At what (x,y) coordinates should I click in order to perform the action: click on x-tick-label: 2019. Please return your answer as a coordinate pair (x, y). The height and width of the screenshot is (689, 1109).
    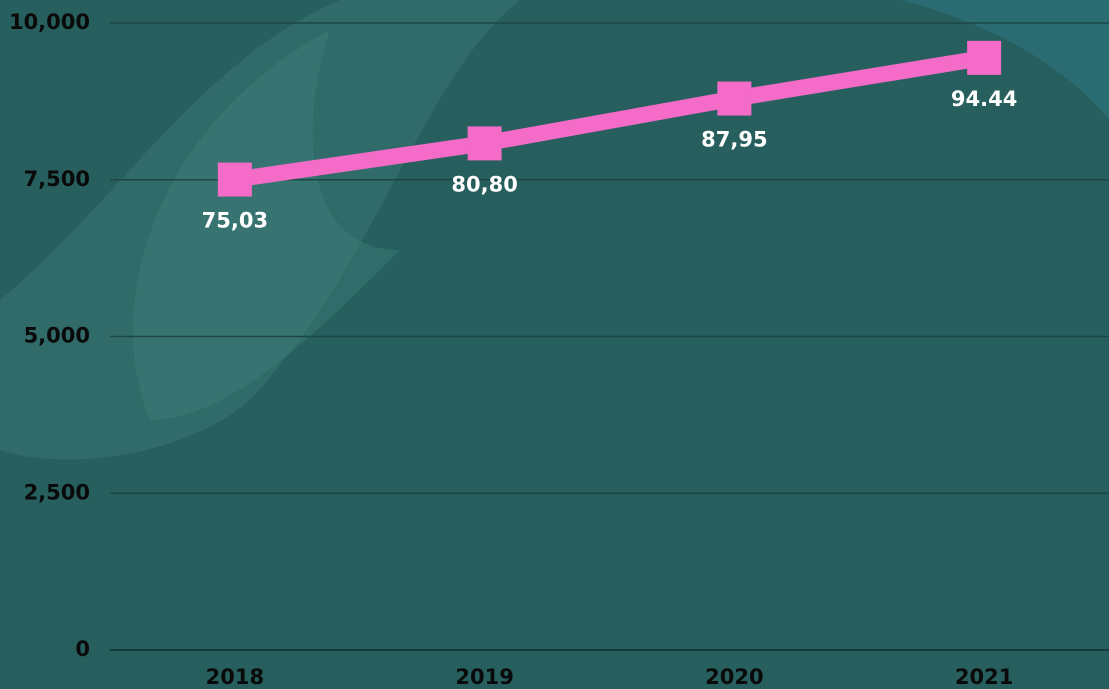
    Looking at the image, I should click on (484, 677).